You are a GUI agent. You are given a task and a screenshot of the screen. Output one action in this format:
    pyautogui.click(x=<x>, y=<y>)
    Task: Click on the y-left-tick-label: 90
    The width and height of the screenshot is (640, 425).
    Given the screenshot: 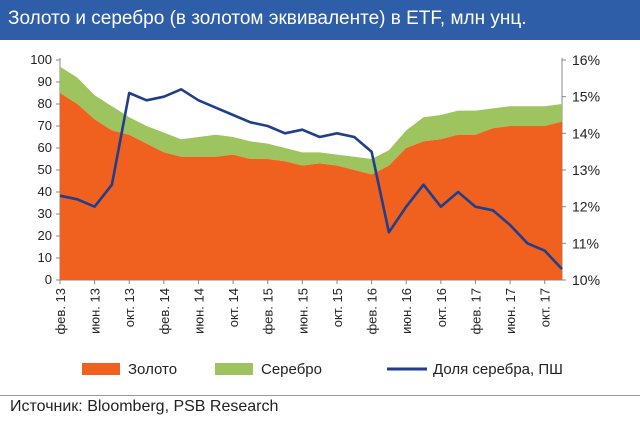 What is the action you would take?
    pyautogui.click(x=45, y=81)
    